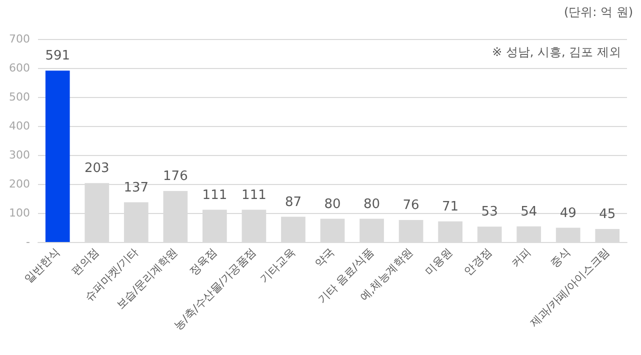  Describe the element at coordinates (57, 156) in the screenshot. I see `bar` at that location.